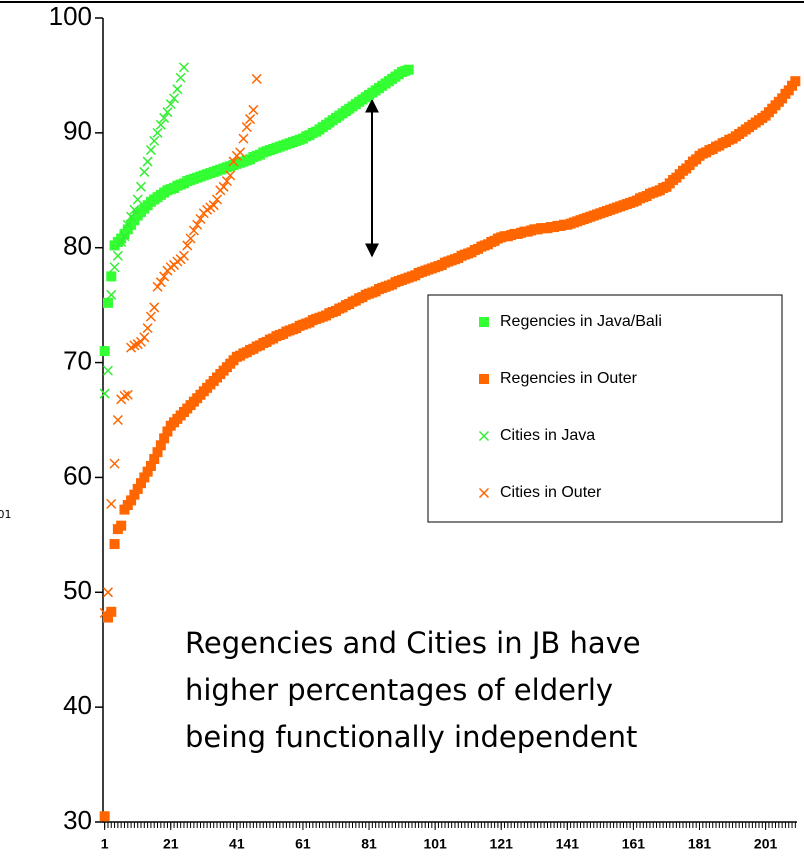  Describe the element at coordinates (77, 705) in the screenshot. I see `y-tick-label: 40` at that location.